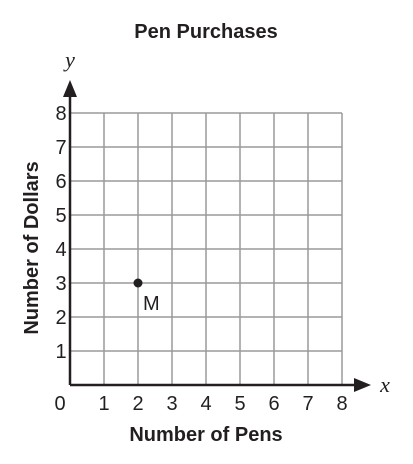 The image size is (413, 464). Describe the element at coordinates (103, 404) in the screenshot. I see `x-tick-label: 1` at that location.